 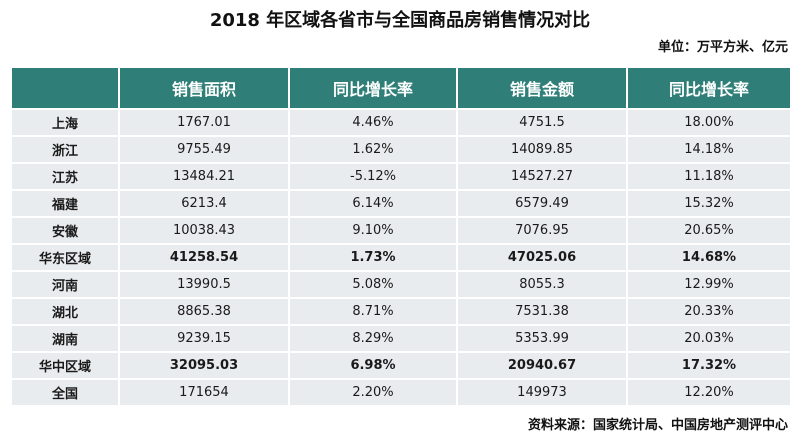 I want to click on table-row: 华中区域 32095.03 6.98% 20940.67 17.32%, so click(x=401, y=365).